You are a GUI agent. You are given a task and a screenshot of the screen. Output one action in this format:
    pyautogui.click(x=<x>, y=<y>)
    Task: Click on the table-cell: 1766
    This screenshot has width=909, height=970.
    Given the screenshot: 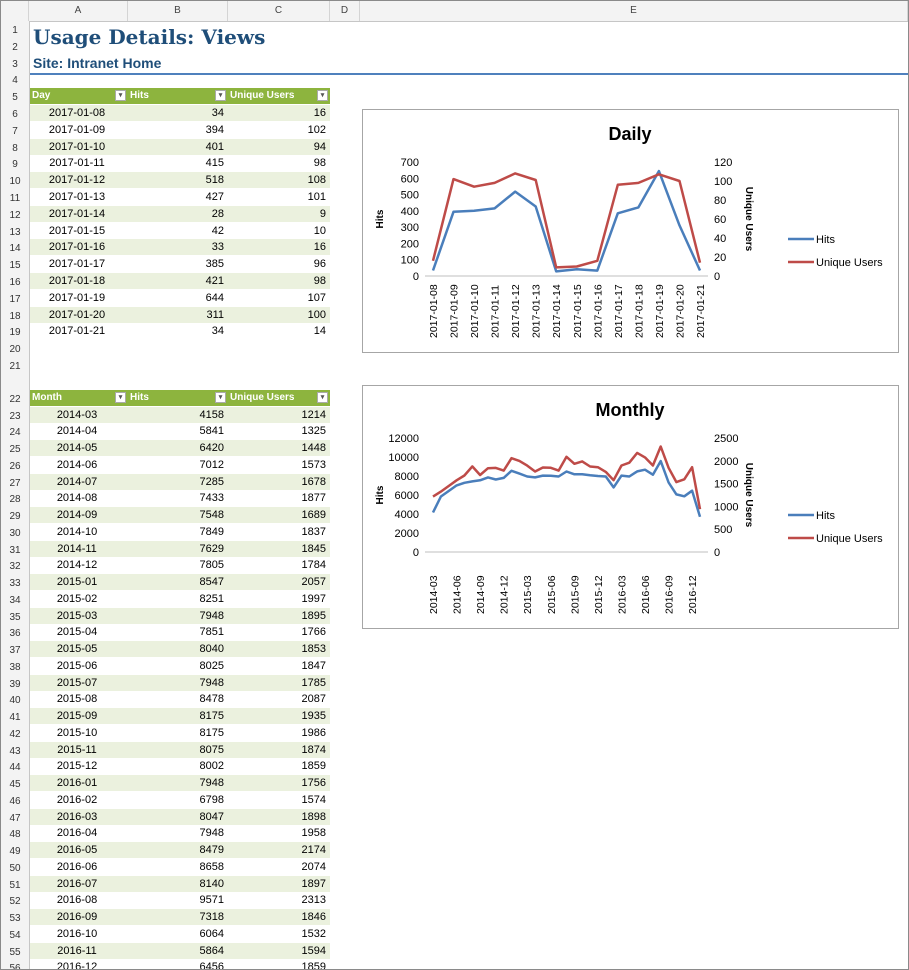 What is the action you would take?
    pyautogui.click(x=313, y=632)
    